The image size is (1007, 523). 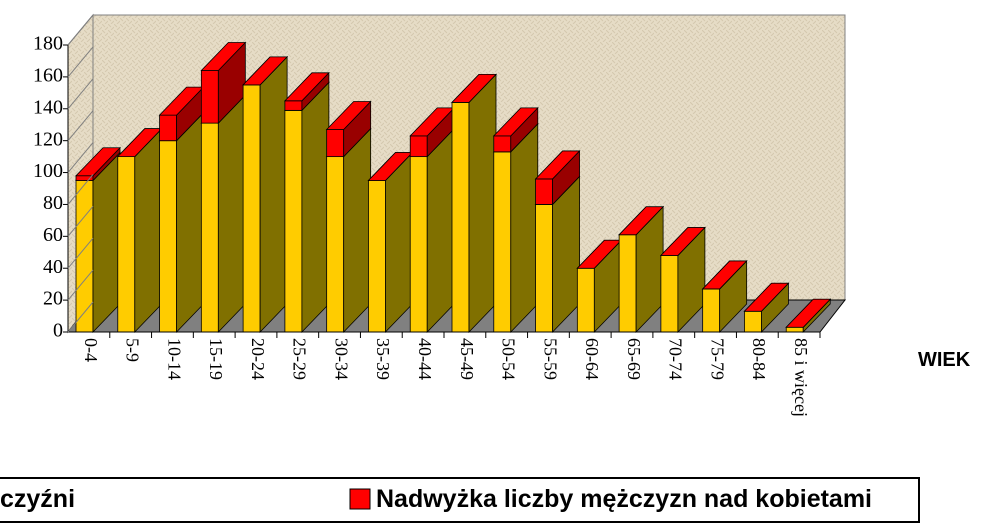 What do you see at coordinates (258, 359) in the screenshot?
I see `x-tick-label: 20-24` at bounding box center [258, 359].